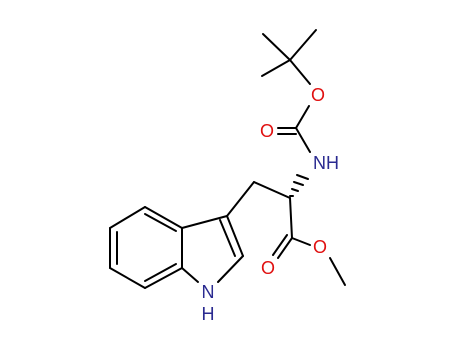  I want to click on atom-label: H, so click(208, 314).